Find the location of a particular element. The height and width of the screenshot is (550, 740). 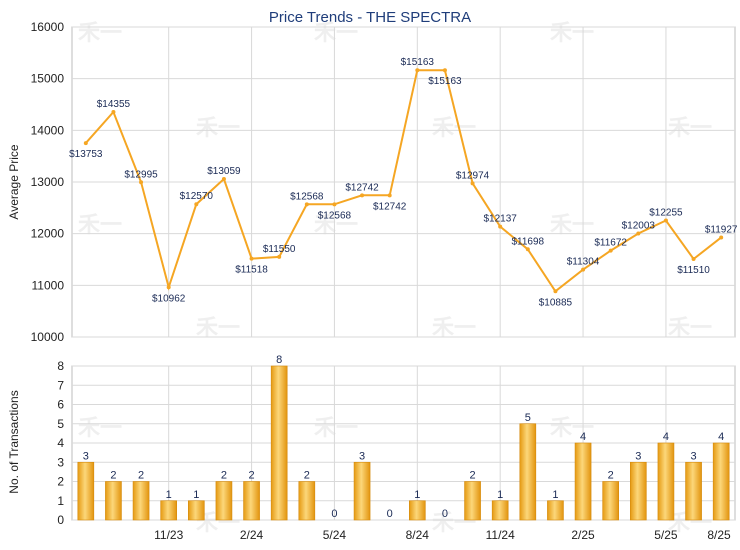

bottom-y-tick-label: 5 is located at coordinates (60, 424).